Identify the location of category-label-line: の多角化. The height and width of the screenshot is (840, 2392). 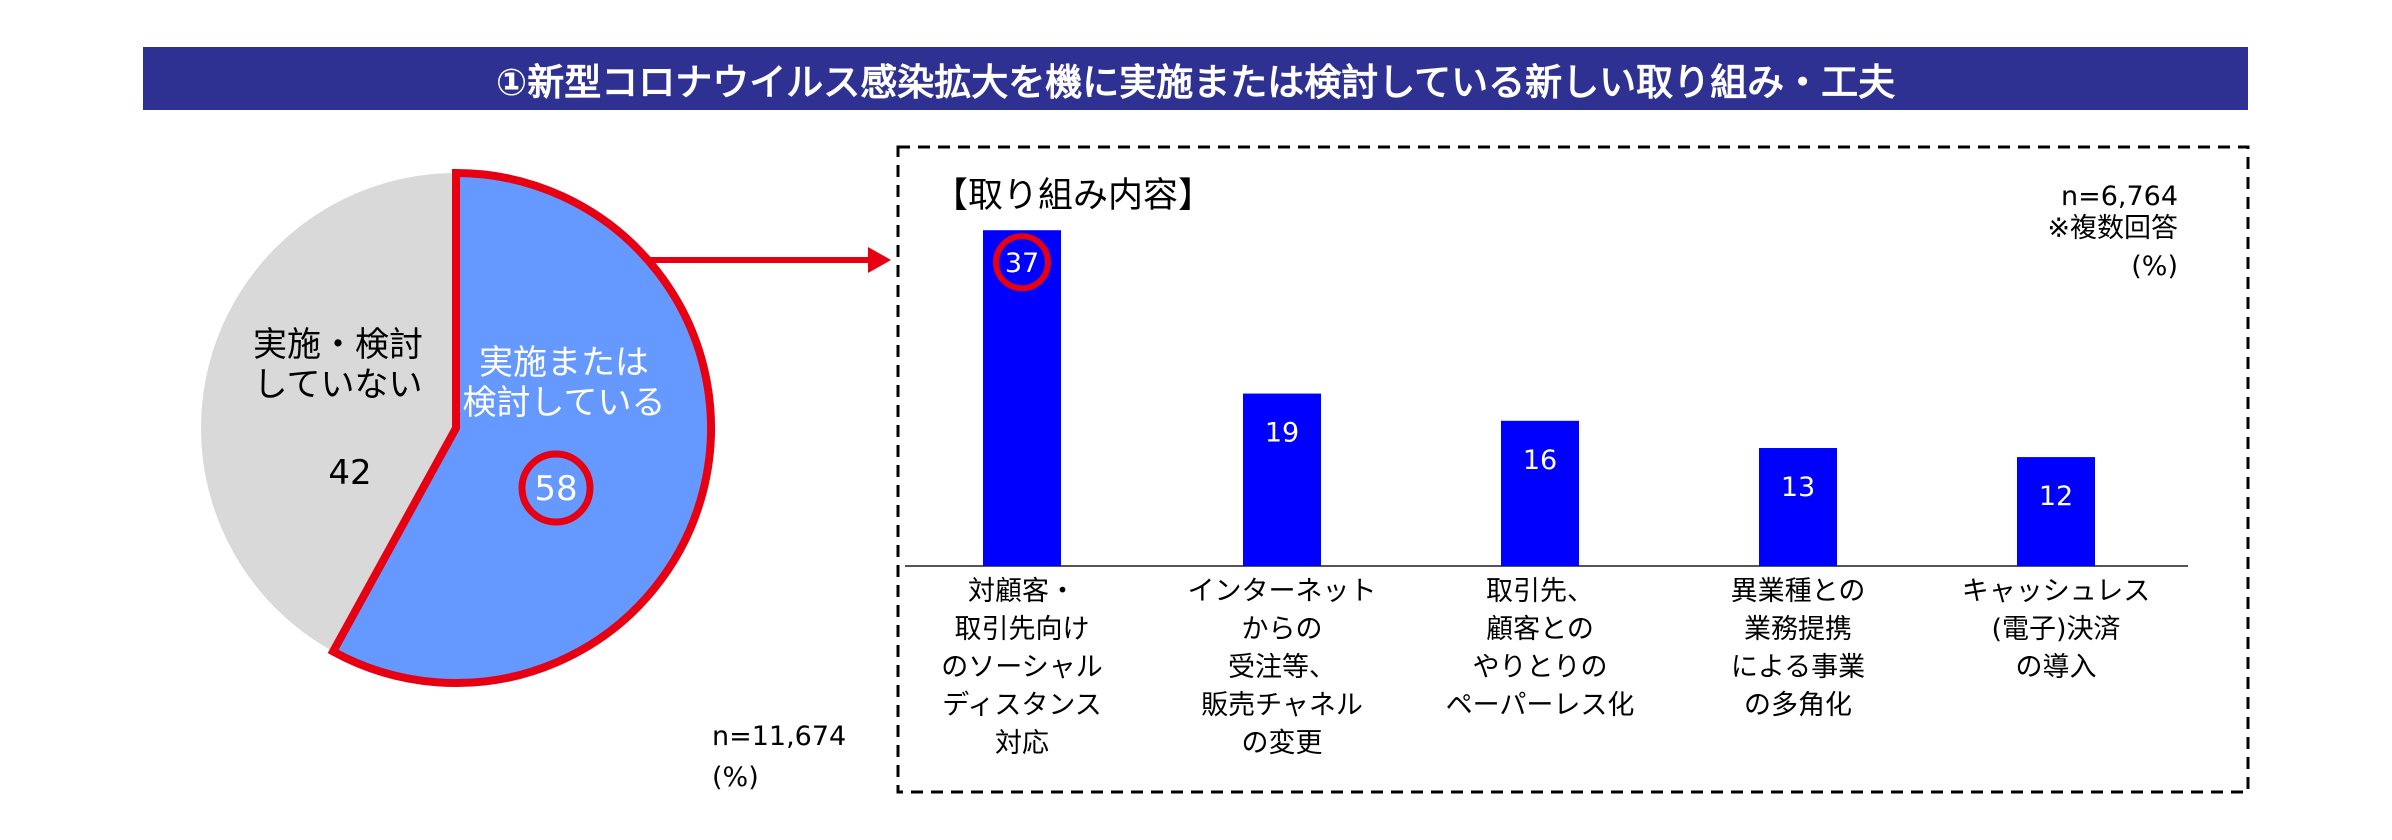
(1798, 705).